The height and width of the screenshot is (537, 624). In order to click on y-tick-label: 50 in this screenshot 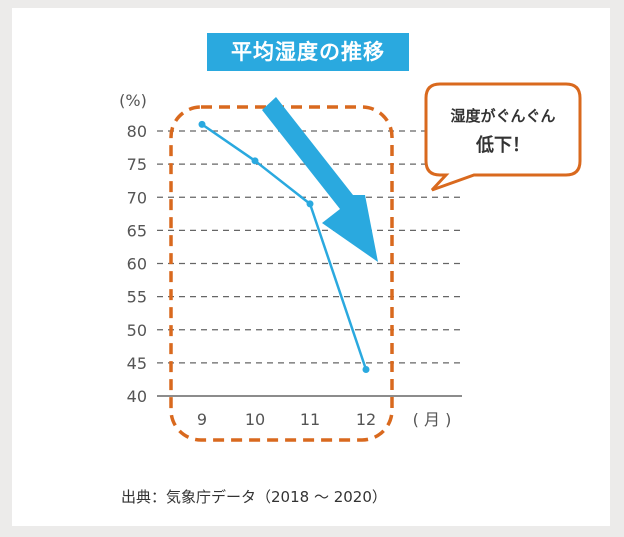, I will do `click(137, 330)`.